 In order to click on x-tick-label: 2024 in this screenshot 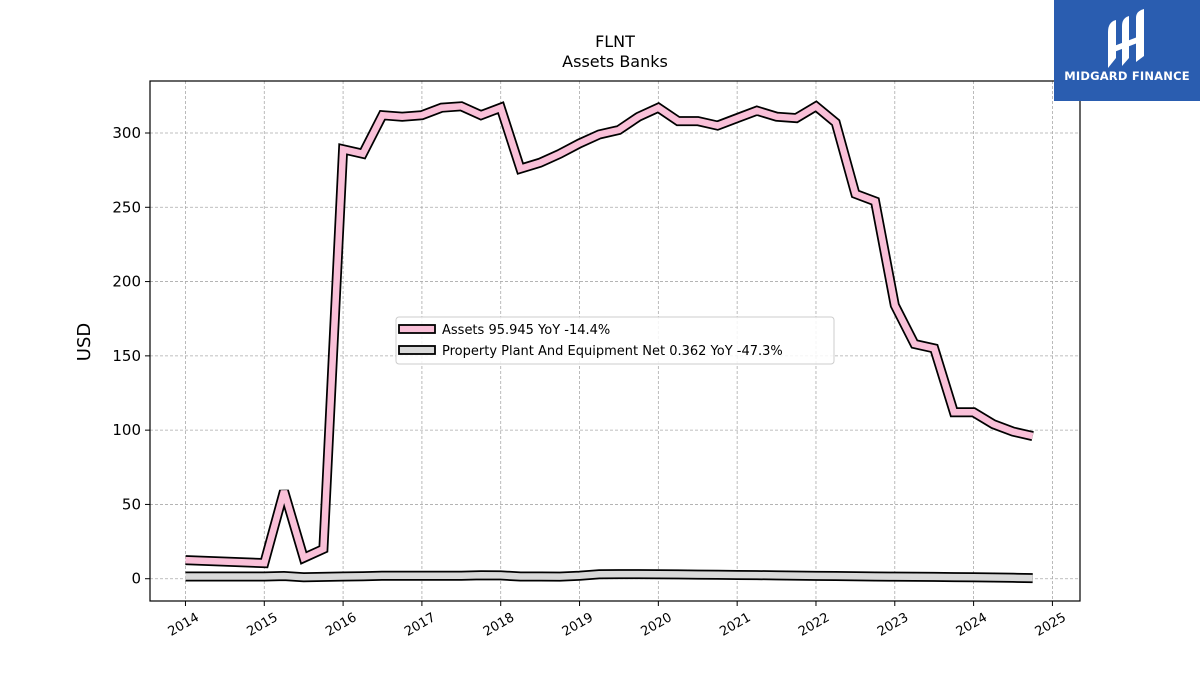, I will do `click(972, 625)`.